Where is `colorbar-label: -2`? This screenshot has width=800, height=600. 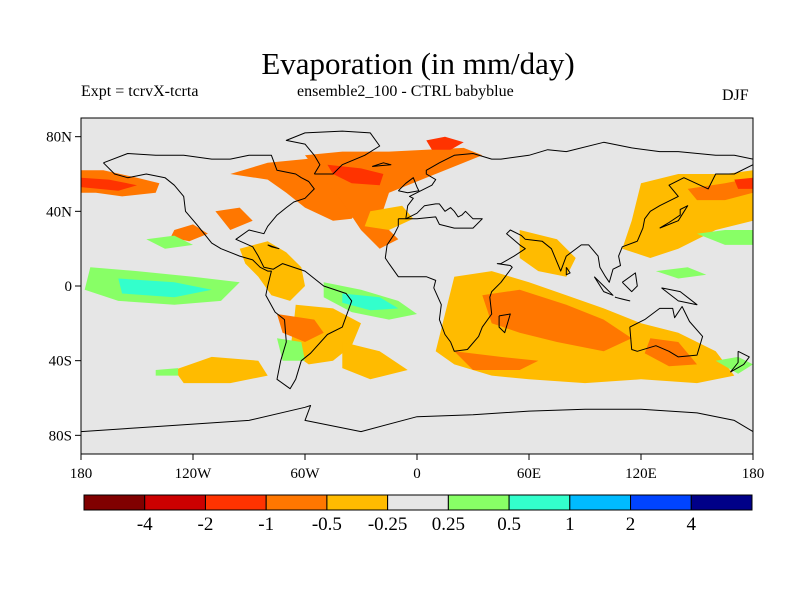 colorbar-label: -2 is located at coordinates (206, 524).